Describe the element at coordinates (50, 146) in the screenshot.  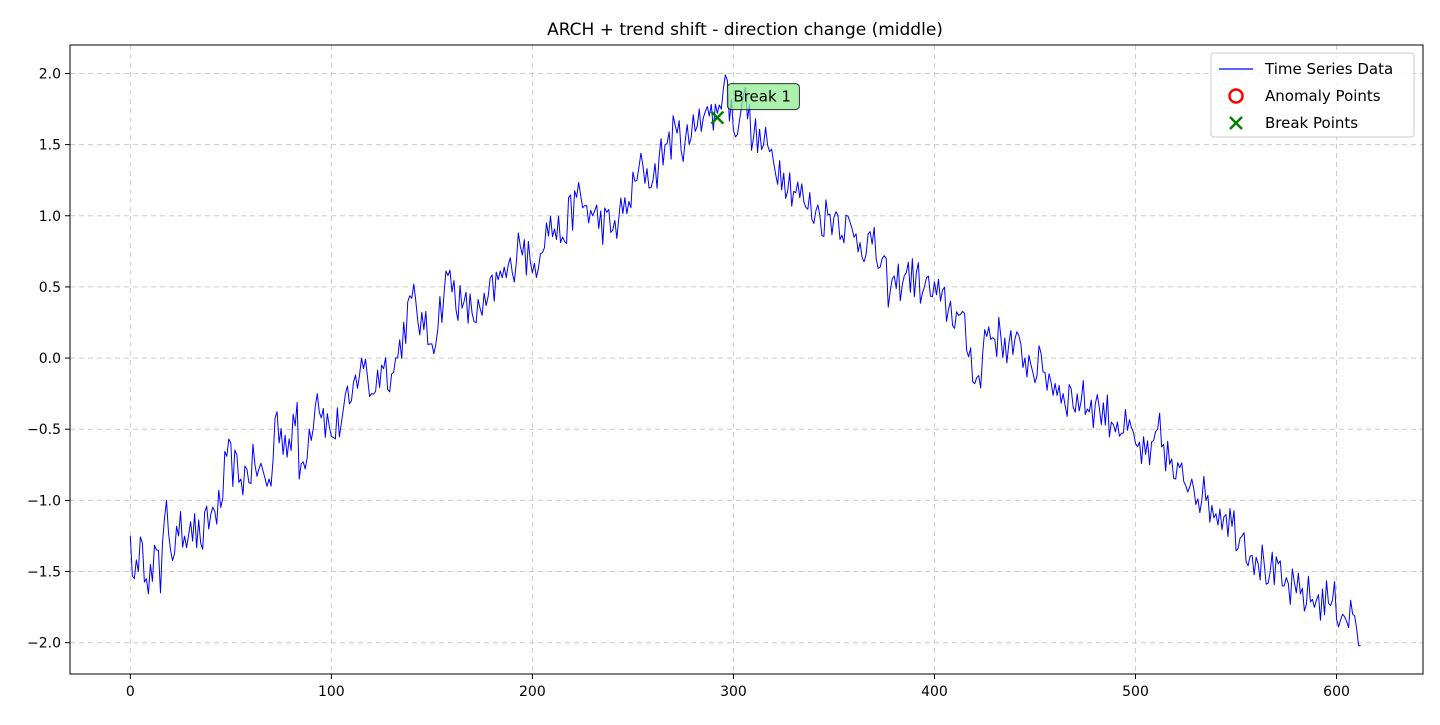
I see `y-tick-label: 1.5` at that location.